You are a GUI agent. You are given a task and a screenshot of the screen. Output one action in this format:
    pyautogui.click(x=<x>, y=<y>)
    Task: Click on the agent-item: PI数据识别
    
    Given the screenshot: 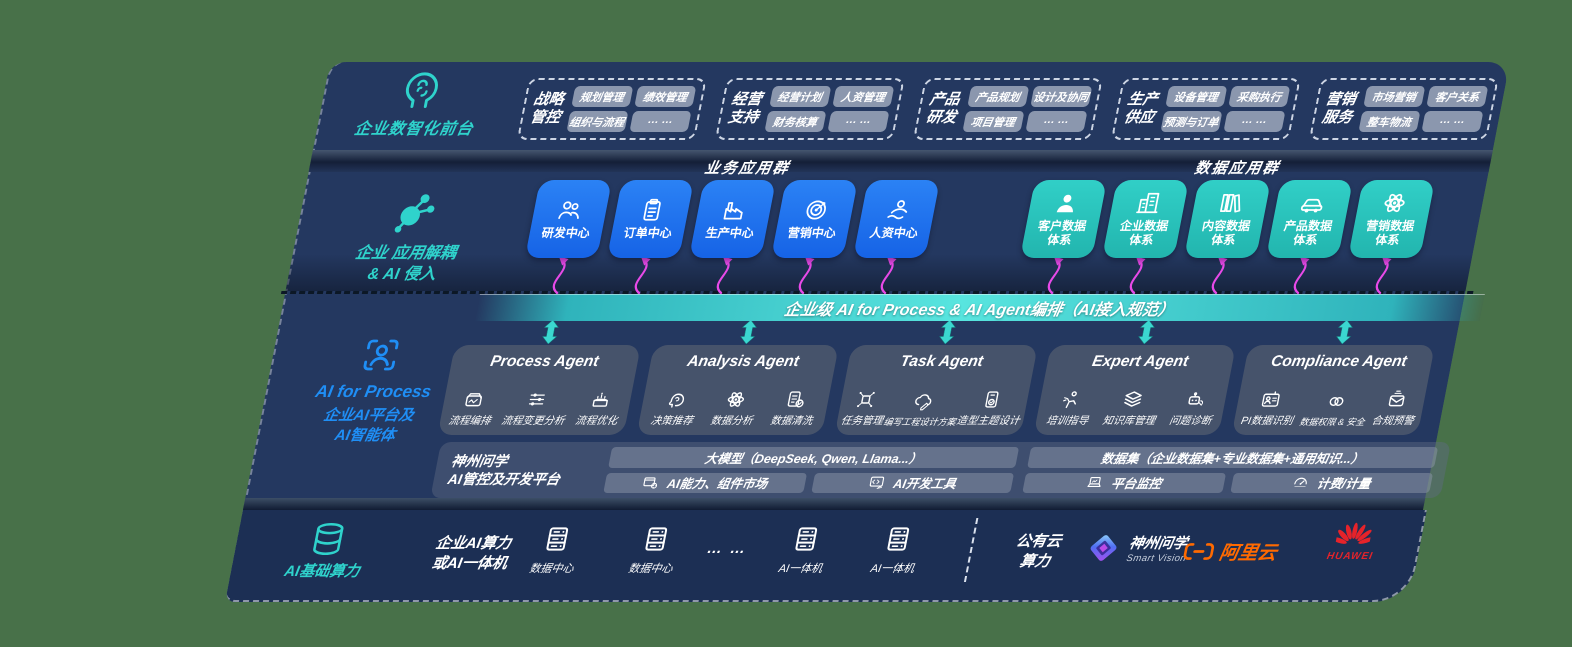 What is the action you would take?
    pyautogui.click(x=1270, y=408)
    